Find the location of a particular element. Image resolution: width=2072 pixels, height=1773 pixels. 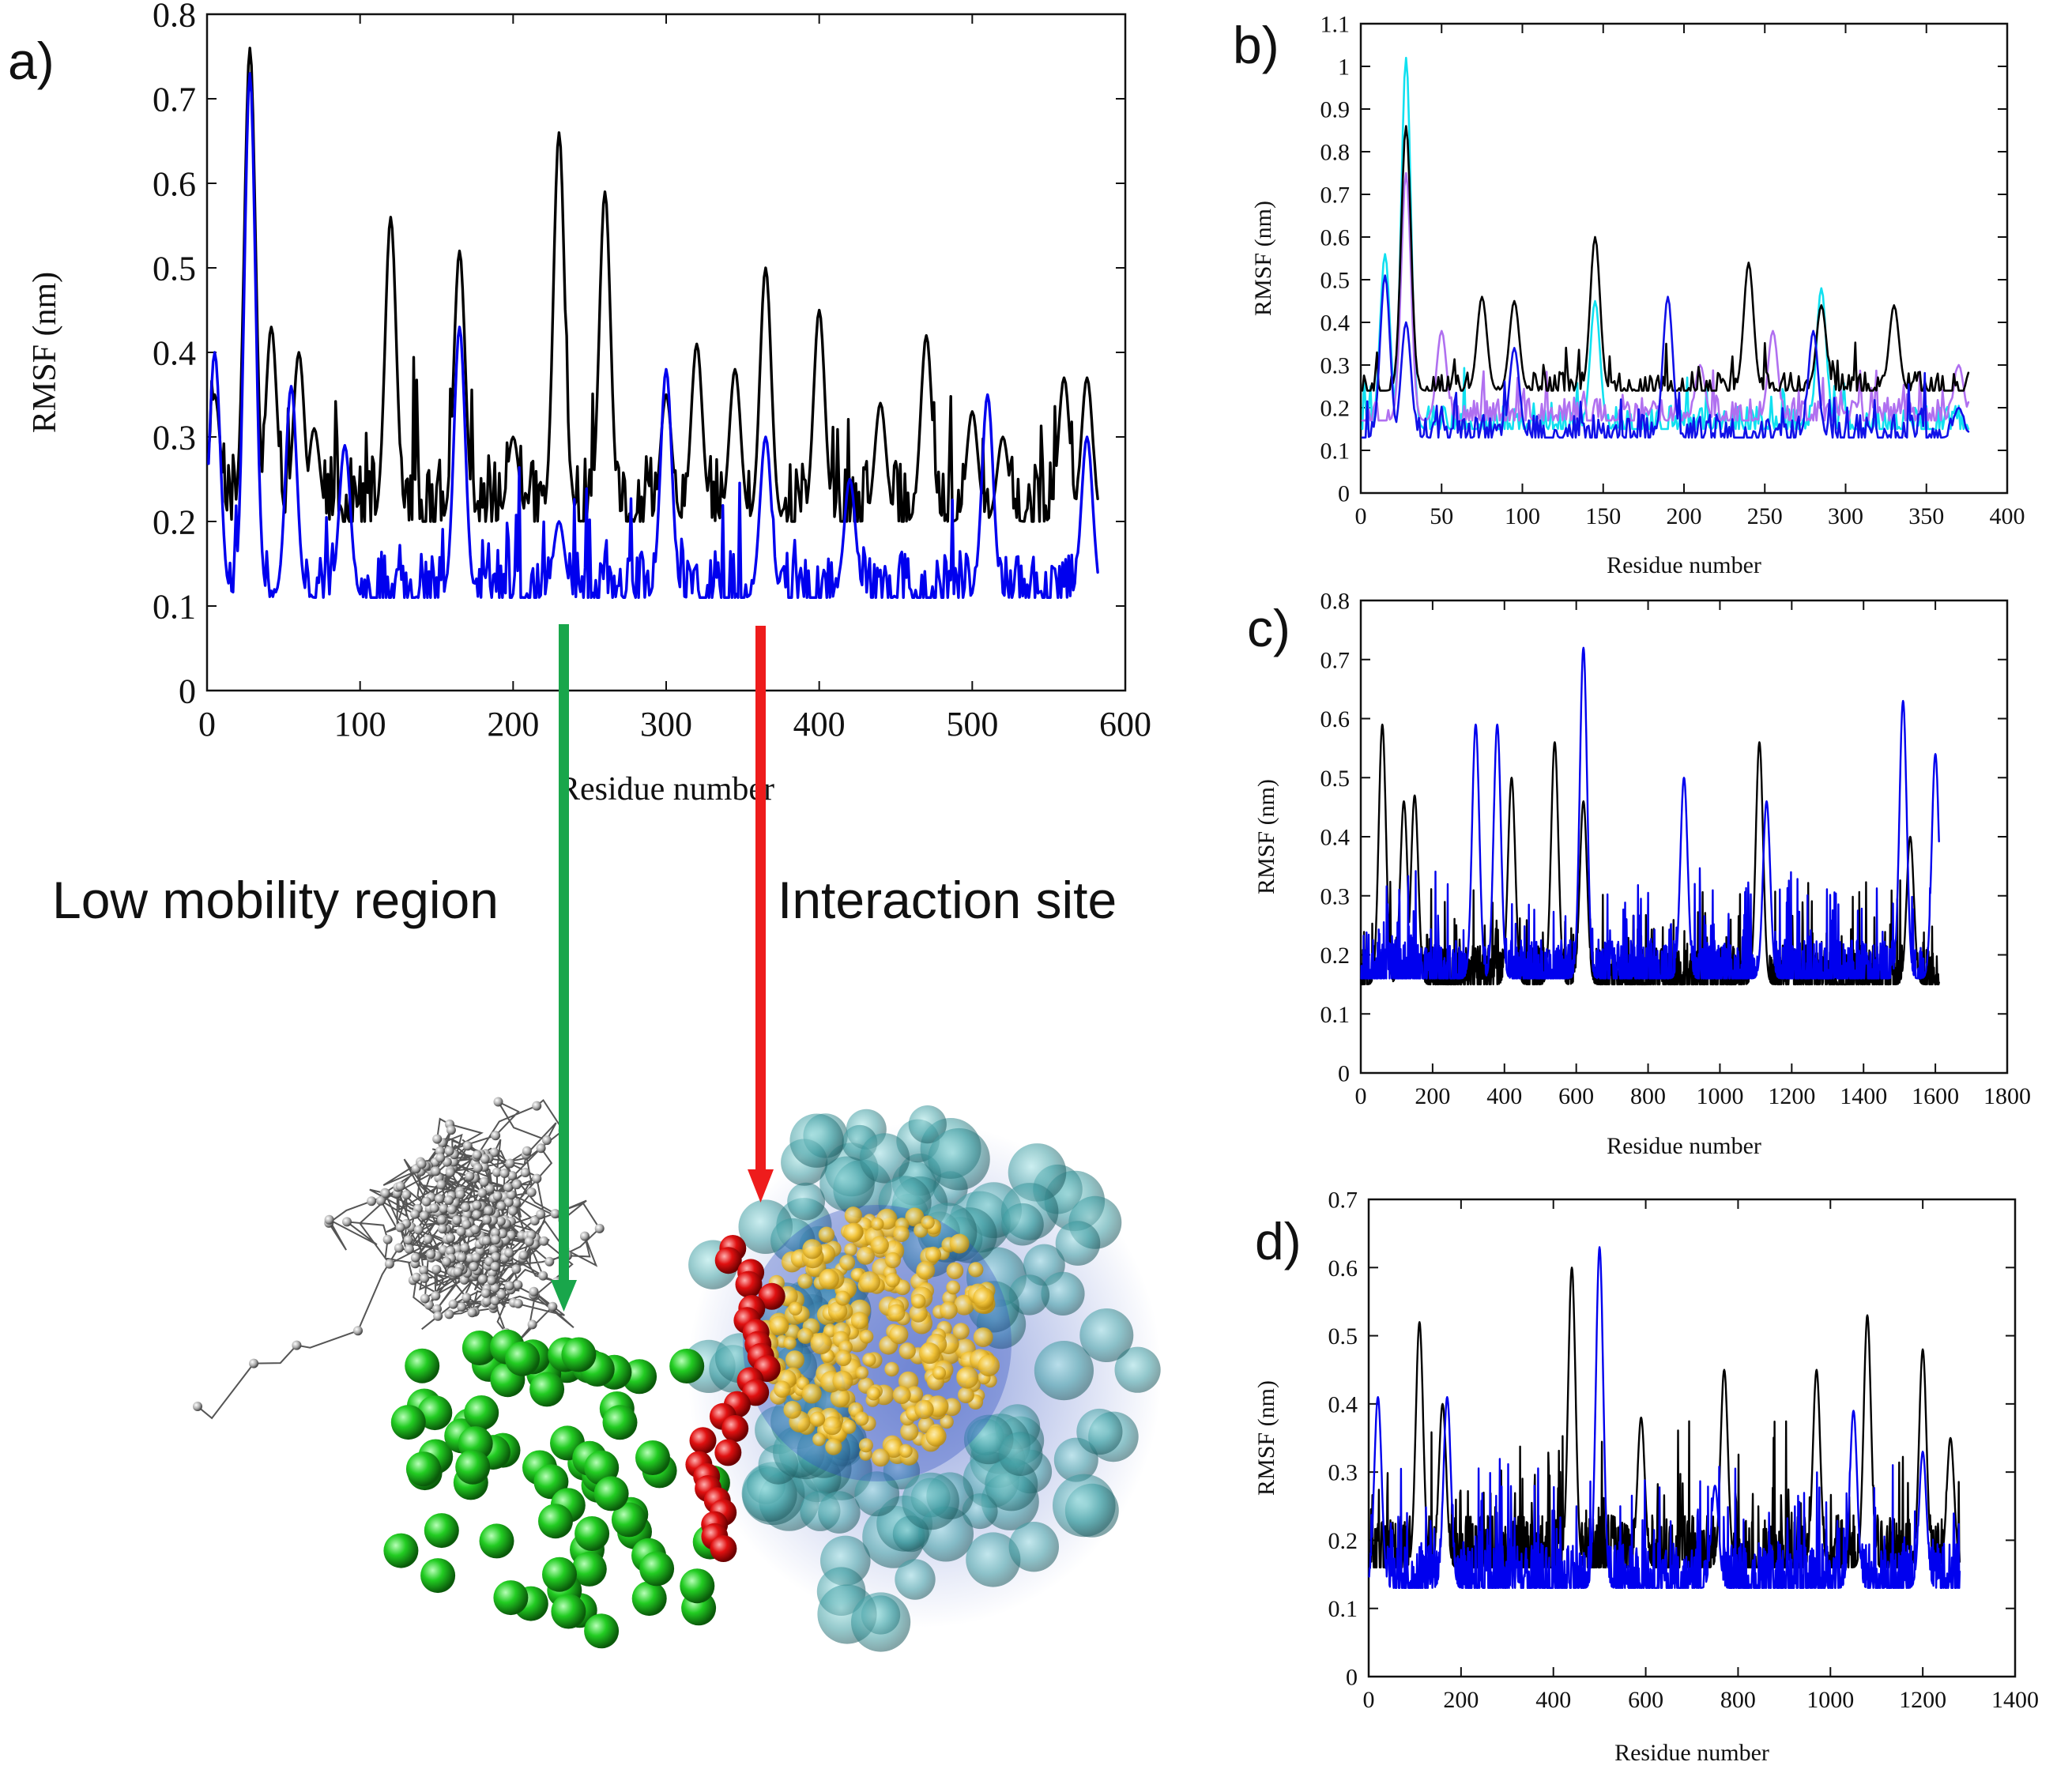

y-tick-label: 0.3 is located at coordinates (174, 438).